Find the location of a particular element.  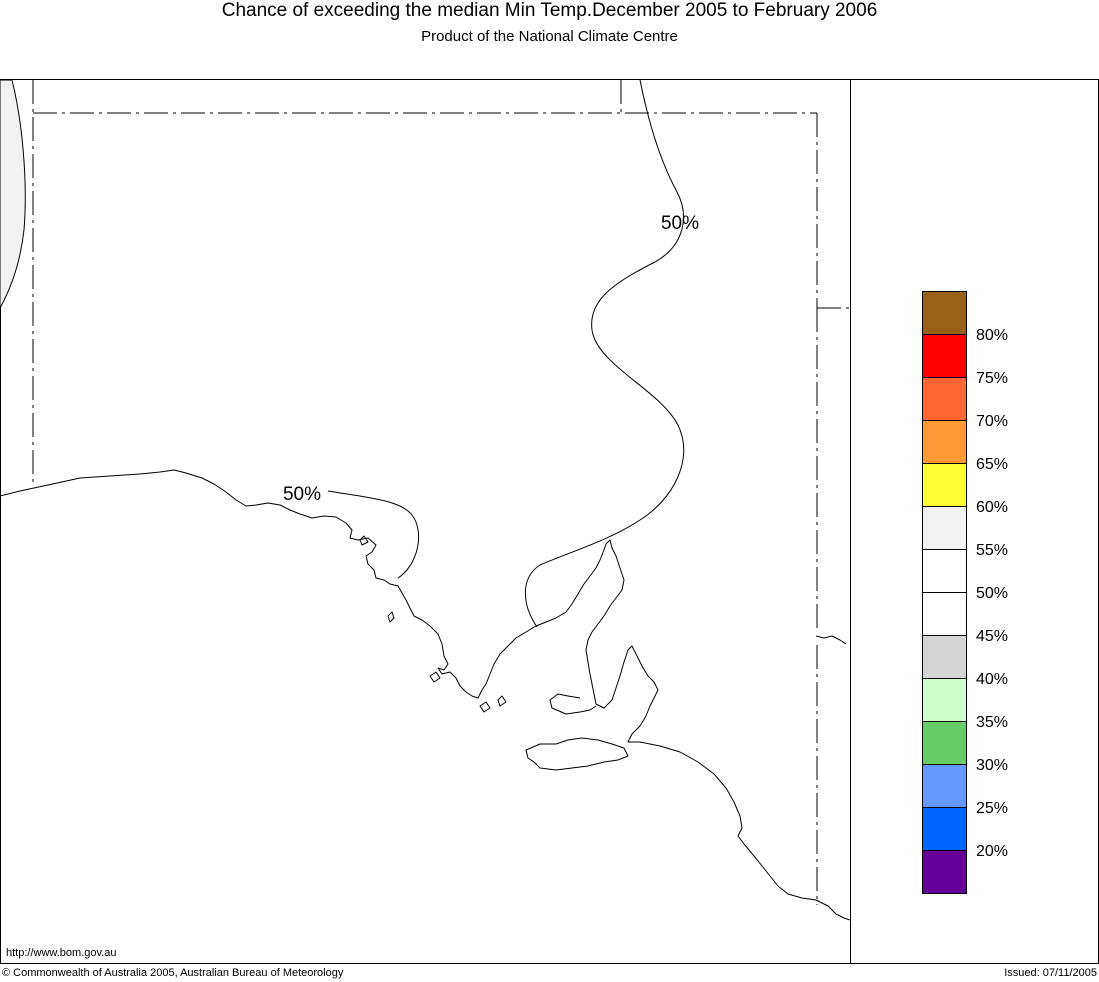

legend-label: 45% is located at coordinates (992, 636).